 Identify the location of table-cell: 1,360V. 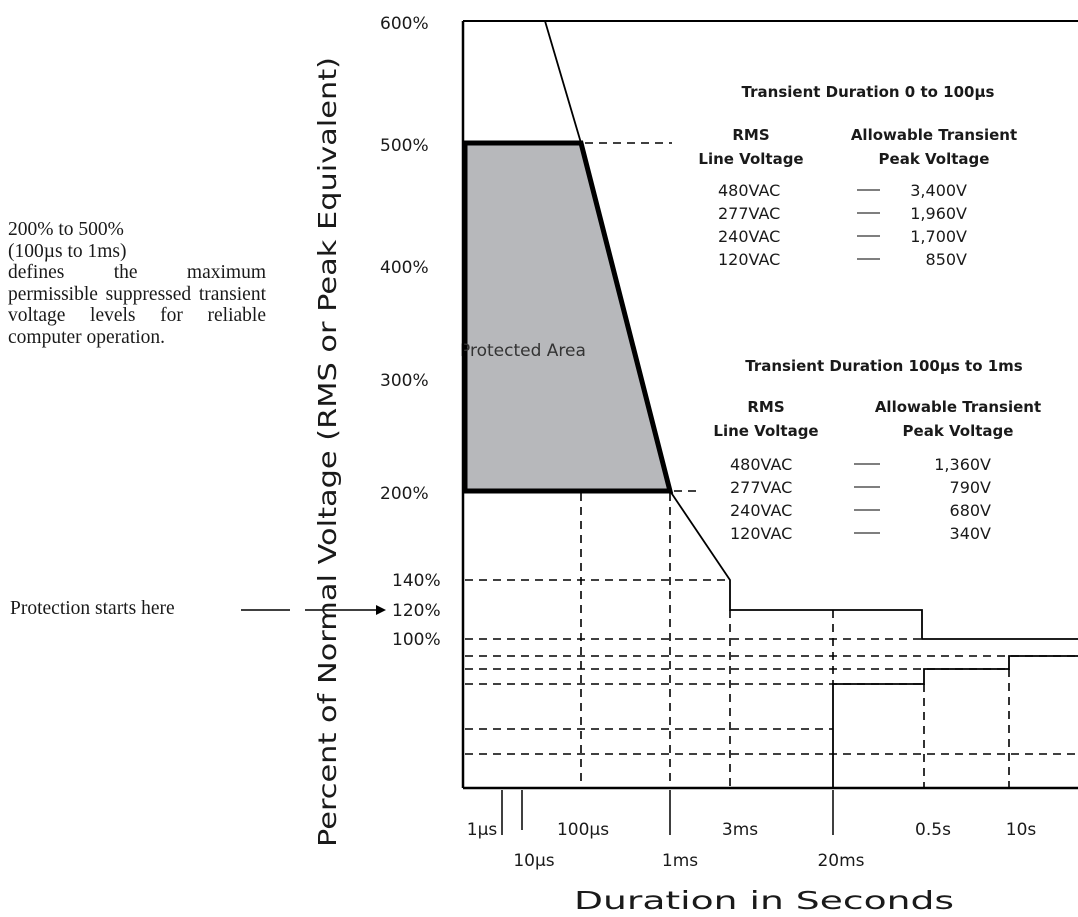
(962, 464).